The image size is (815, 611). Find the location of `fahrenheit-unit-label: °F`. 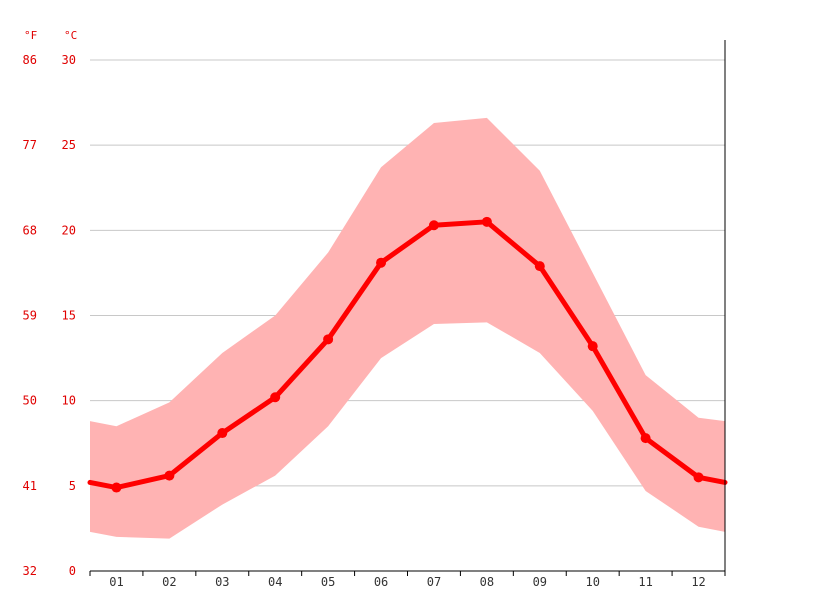

fahrenheit-unit-label: °F is located at coordinates (30, 35).